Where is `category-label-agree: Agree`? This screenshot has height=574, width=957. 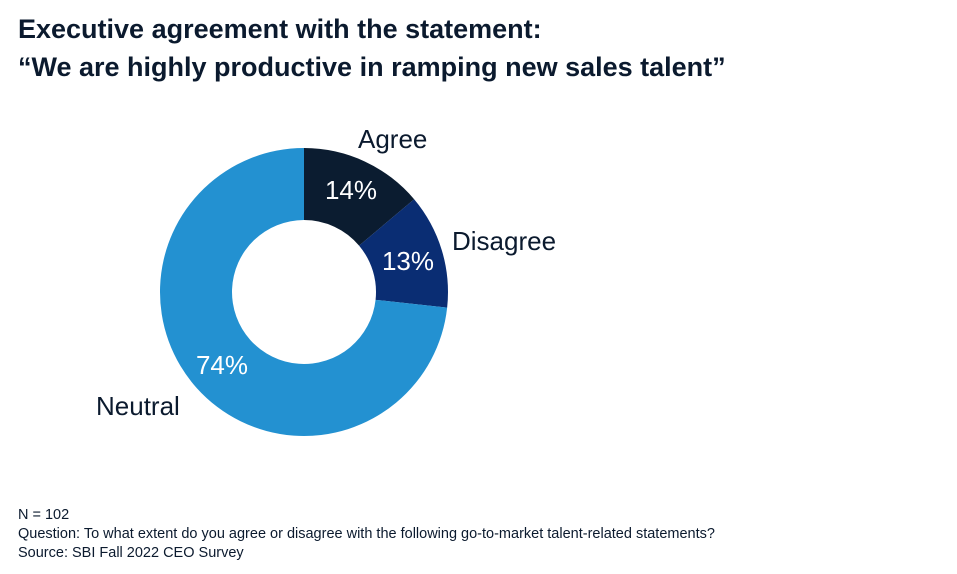 category-label-agree: Agree is located at coordinates (392, 139).